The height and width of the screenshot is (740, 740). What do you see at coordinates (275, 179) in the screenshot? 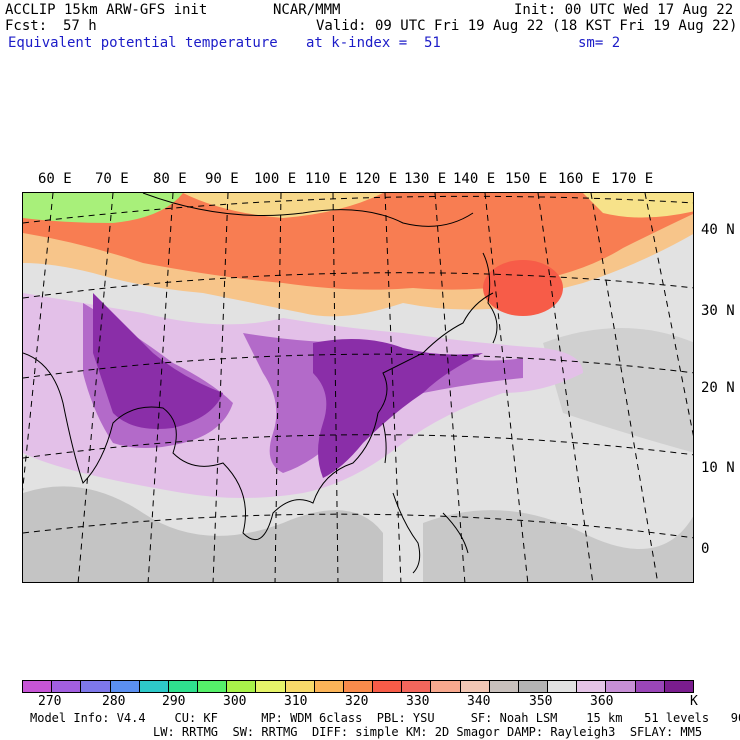
I see `lon-label: 100 E` at bounding box center [275, 179].